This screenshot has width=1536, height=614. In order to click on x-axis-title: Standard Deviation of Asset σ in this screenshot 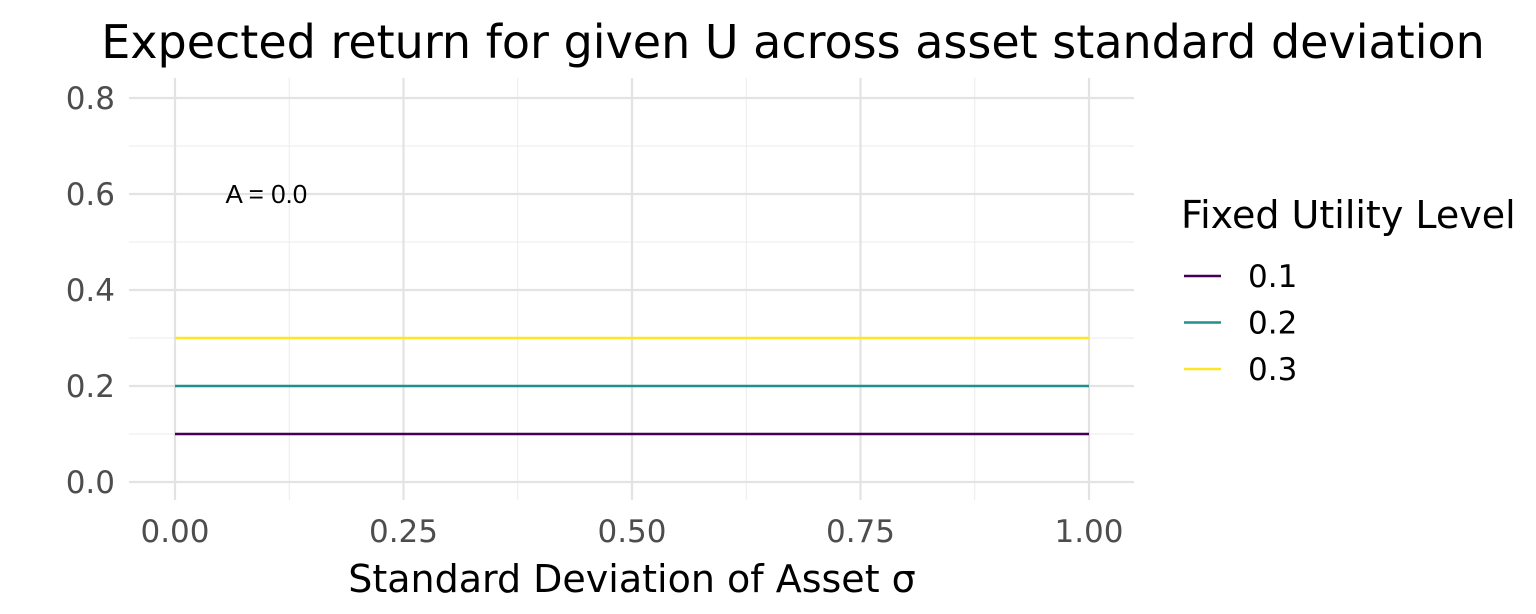, I will do `click(632, 579)`.